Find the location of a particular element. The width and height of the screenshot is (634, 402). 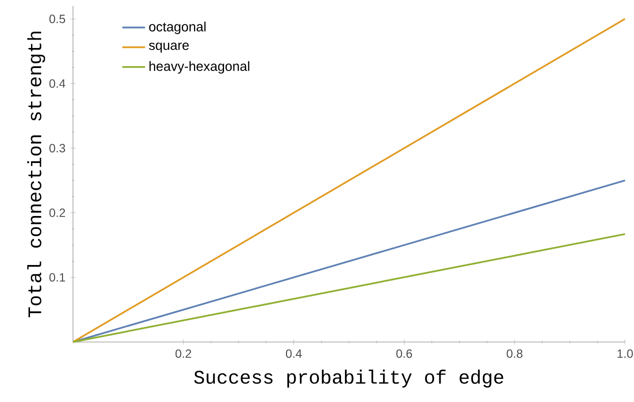

x-tick-label: 0.2 is located at coordinates (184, 353).